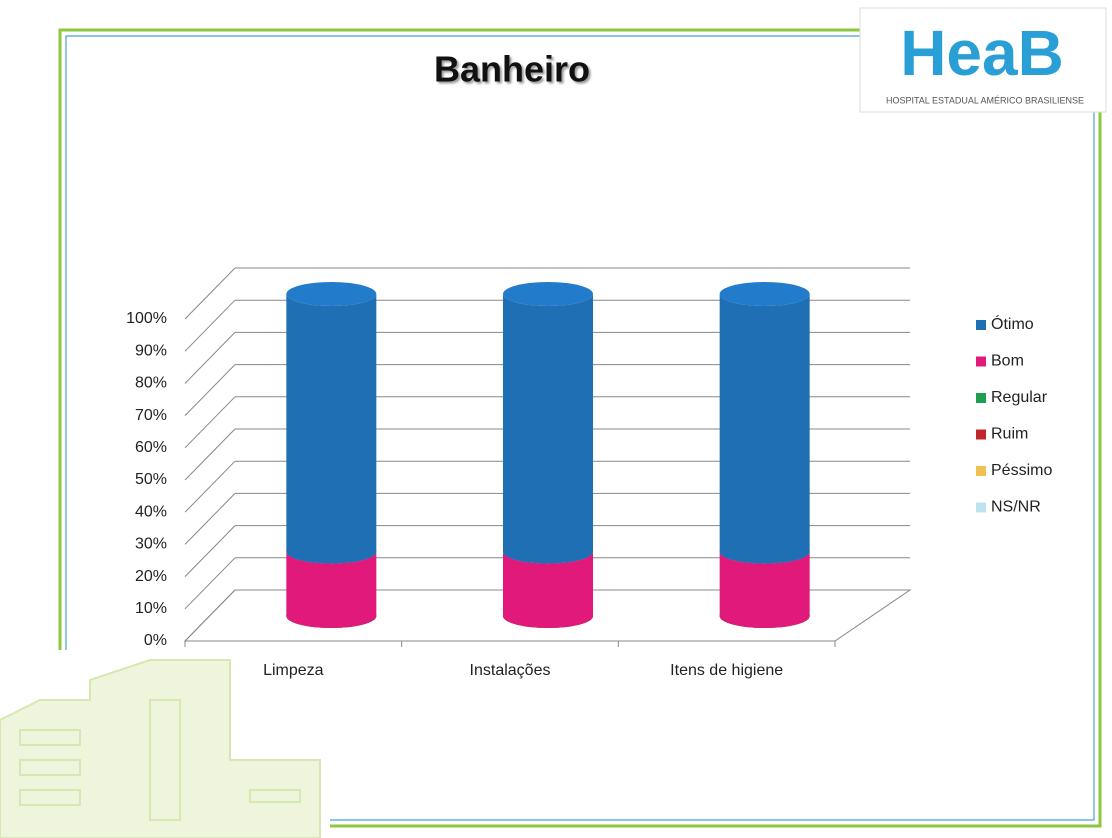  What do you see at coordinates (293, 670) in the screenshot?
I see `x-tick-label: Limpeza` at bounding box center [293, 670].